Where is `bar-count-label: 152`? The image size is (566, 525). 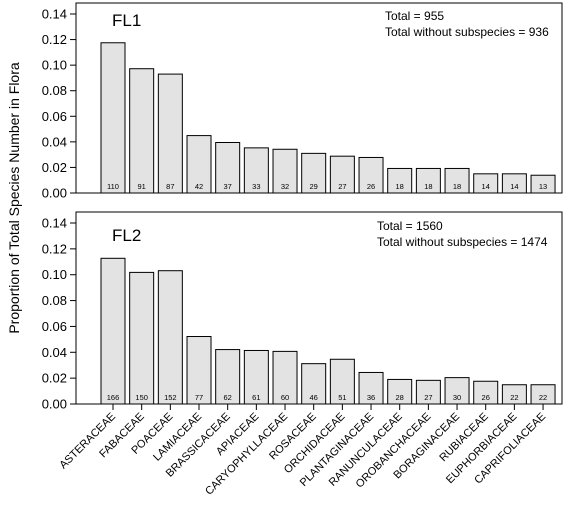
bar-count-label: 152 is located at coordinates (170, 397).